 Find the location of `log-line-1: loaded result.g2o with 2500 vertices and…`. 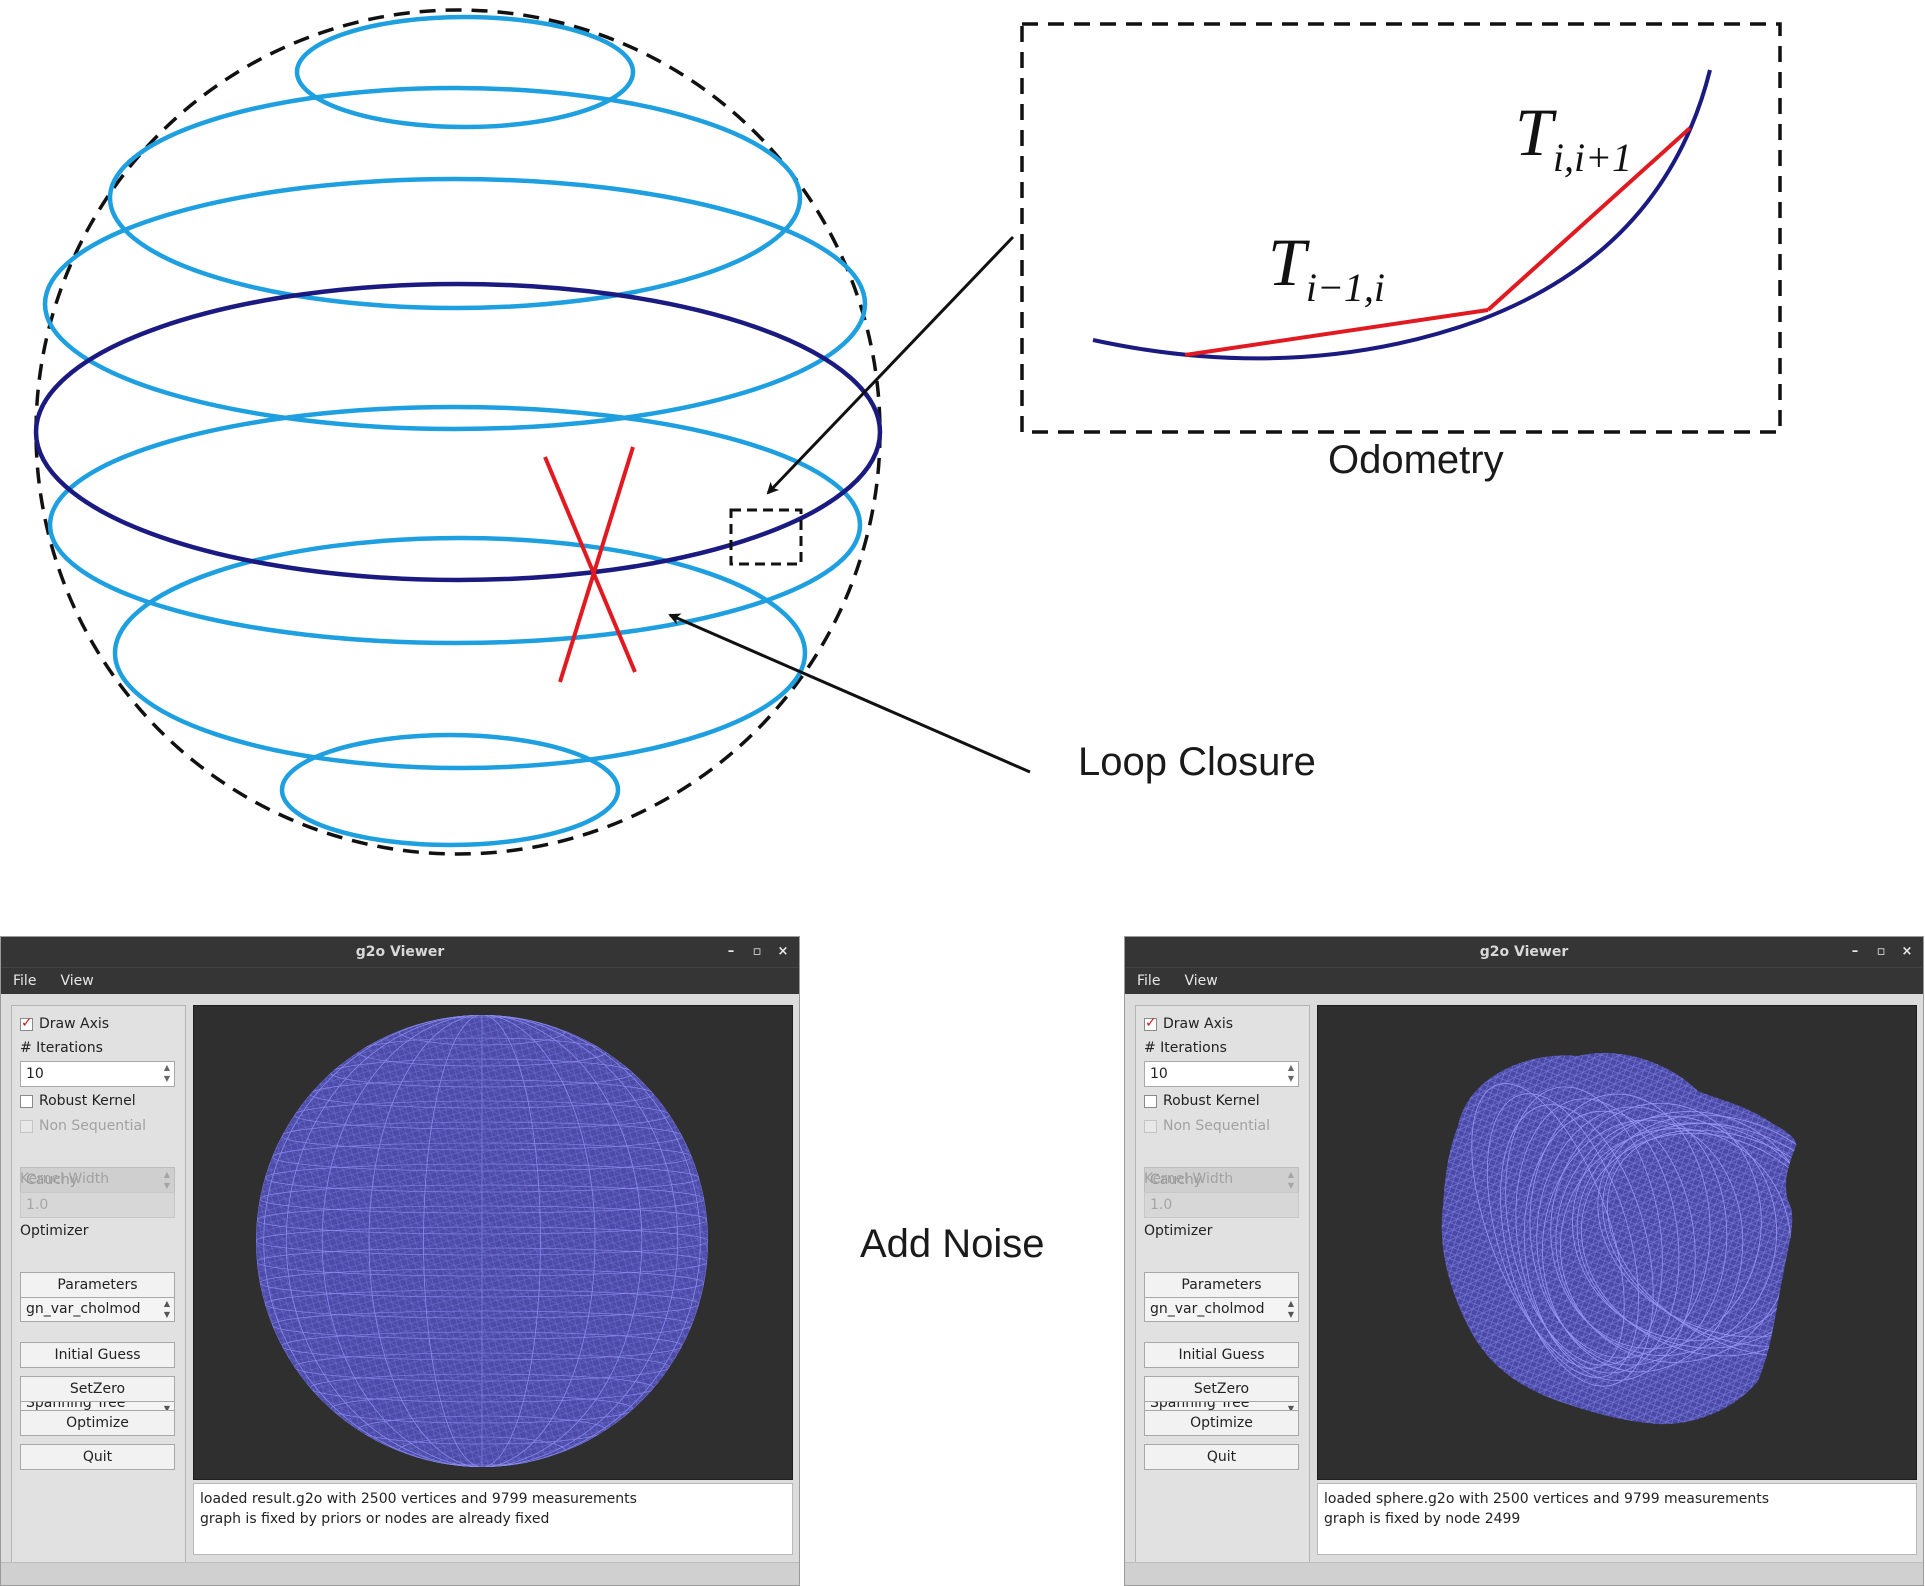

log-line-1: loaded result.g2o with 2500 vertices and… is located at coordinates (418, 1499).